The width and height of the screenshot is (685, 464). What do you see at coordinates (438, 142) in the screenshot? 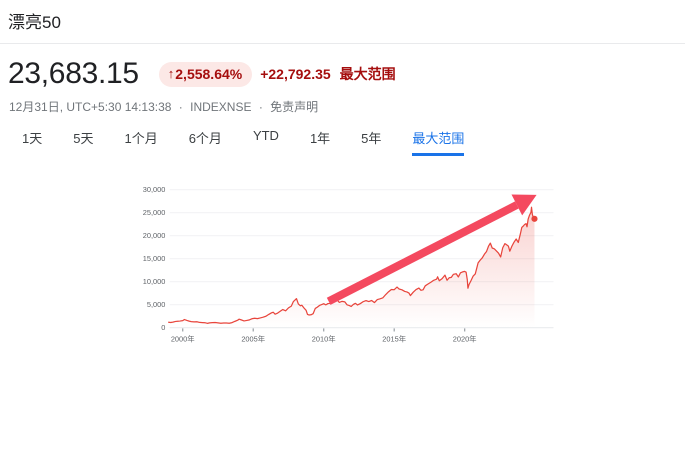
I see `tab-max: 最大范围` at bounding box center [438, 142].